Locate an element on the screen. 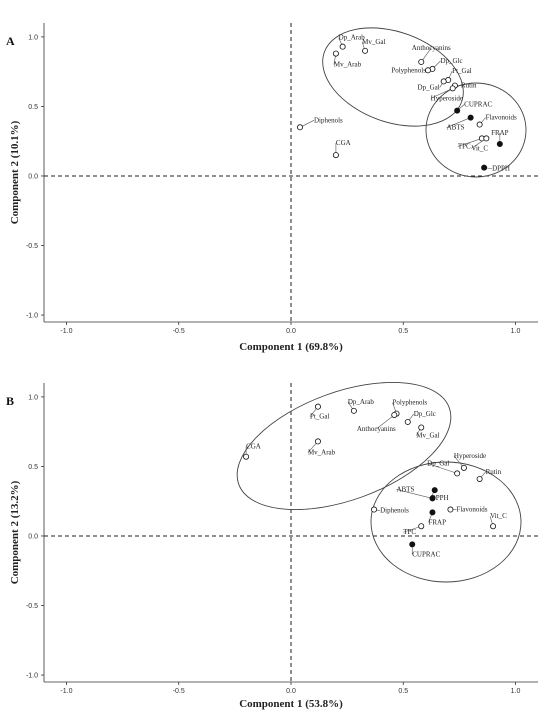  point-polyphenols is located at coordinates (427, 70).